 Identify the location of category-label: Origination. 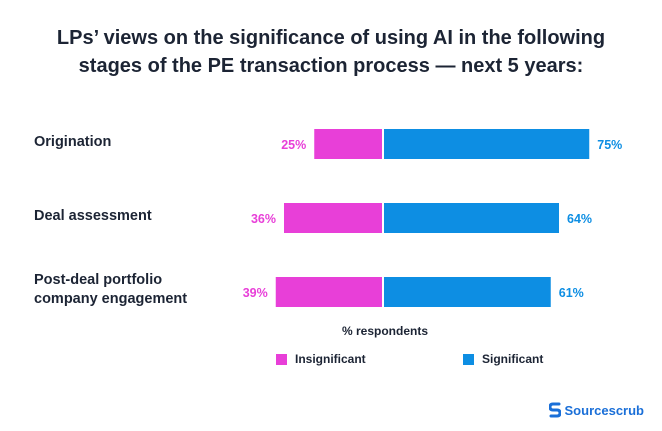
(72, 142).